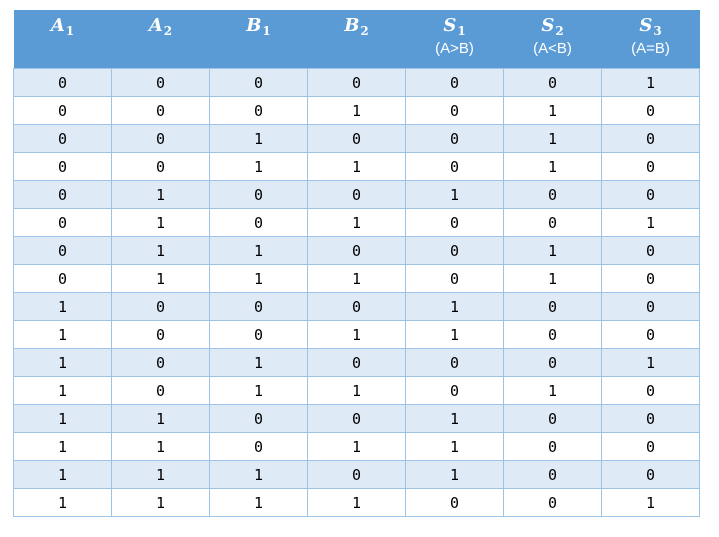 The width and height of the screenshot is (719, 537). I want to click on column-symbol: B2, so click(357, 26).